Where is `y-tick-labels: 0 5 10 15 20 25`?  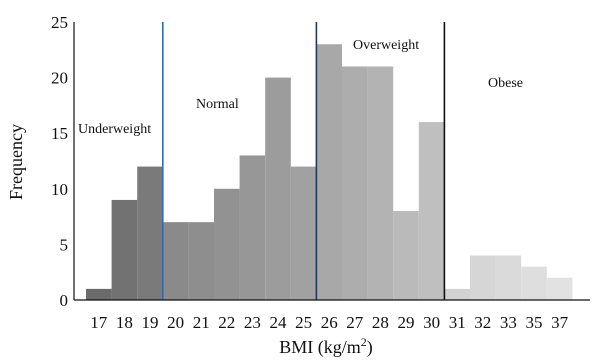 y-tick-labels: 0 5 10 15 20 25 is located at coordinates (59, 161).